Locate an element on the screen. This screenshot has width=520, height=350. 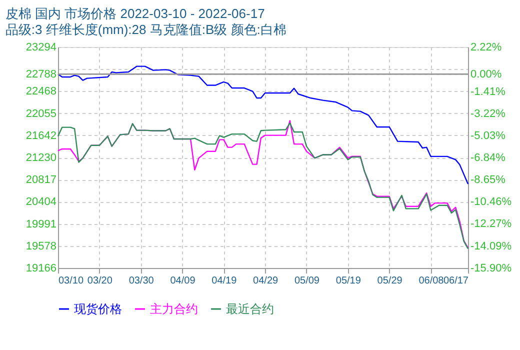
y-tick-label: 22788 is located at coordinates (41, 74).